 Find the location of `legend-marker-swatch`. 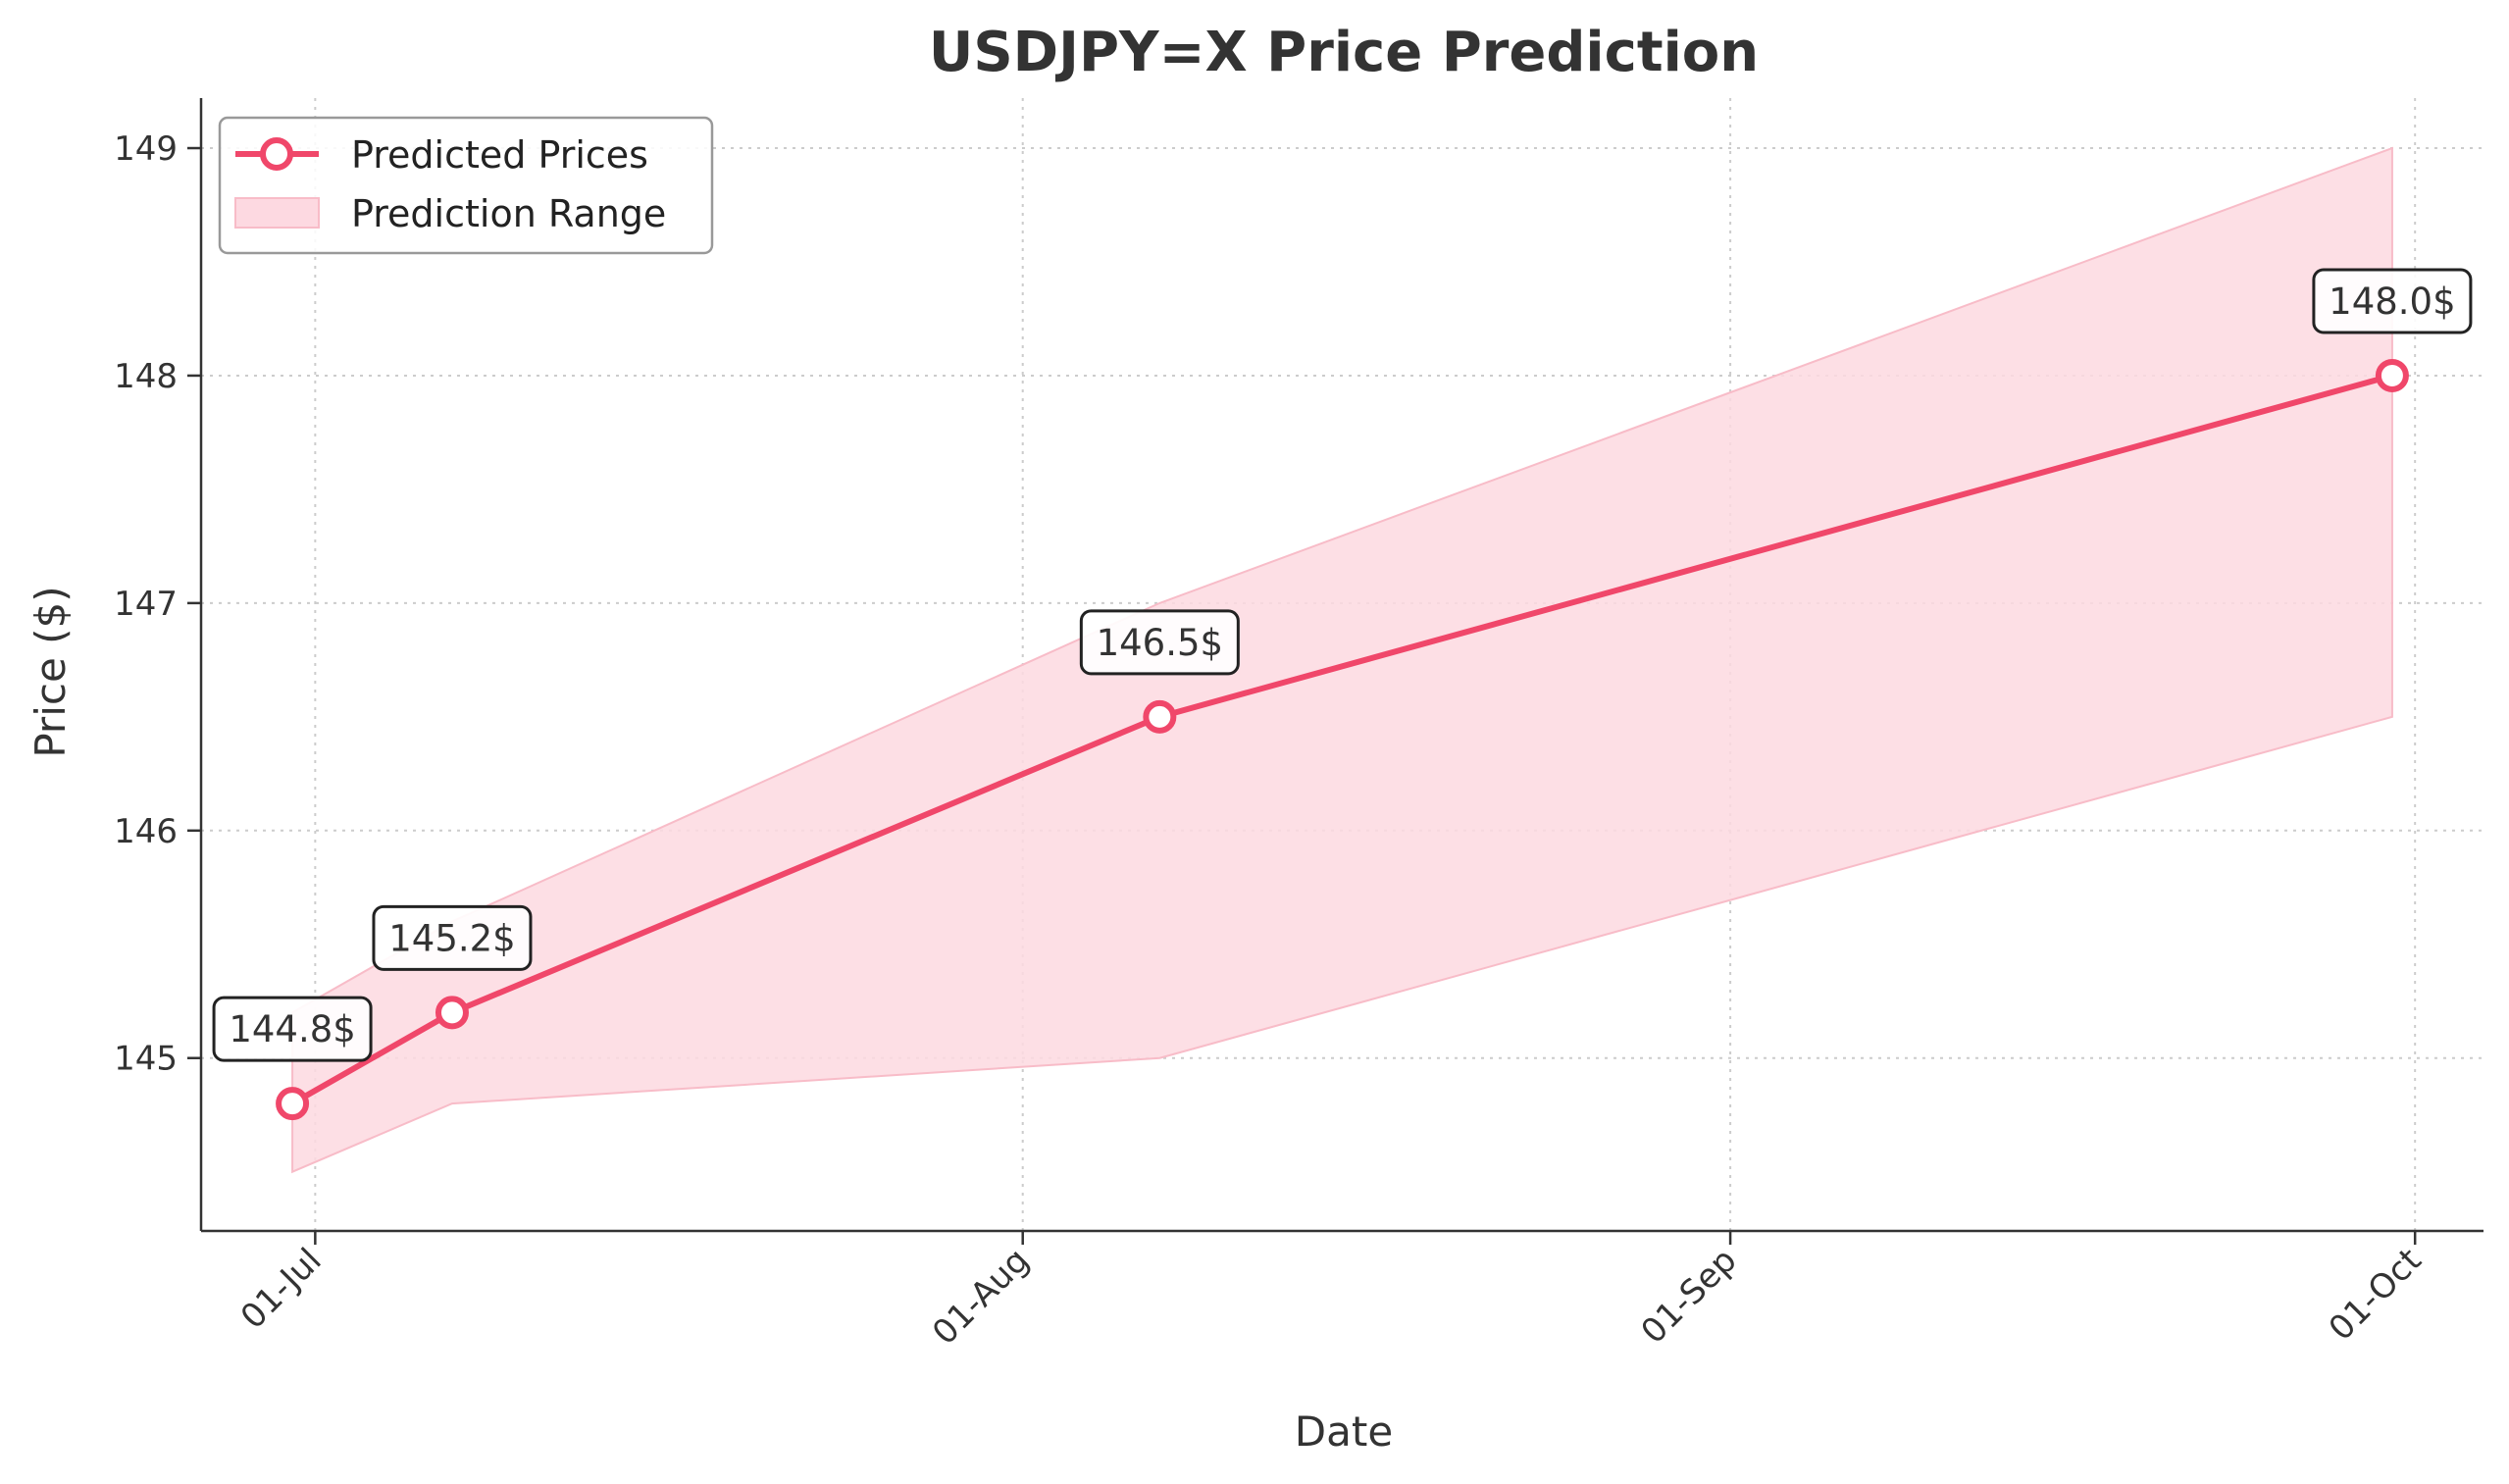

legend-marker-swatch is located at coordinates (276, 154).